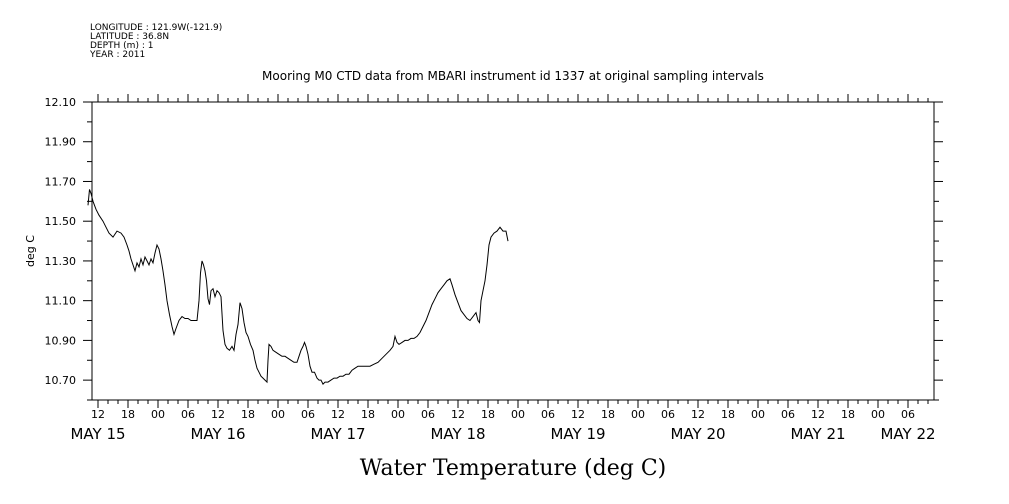  I want to click on metadata-line: DEPTH (m) : 1, so click(121, 46).